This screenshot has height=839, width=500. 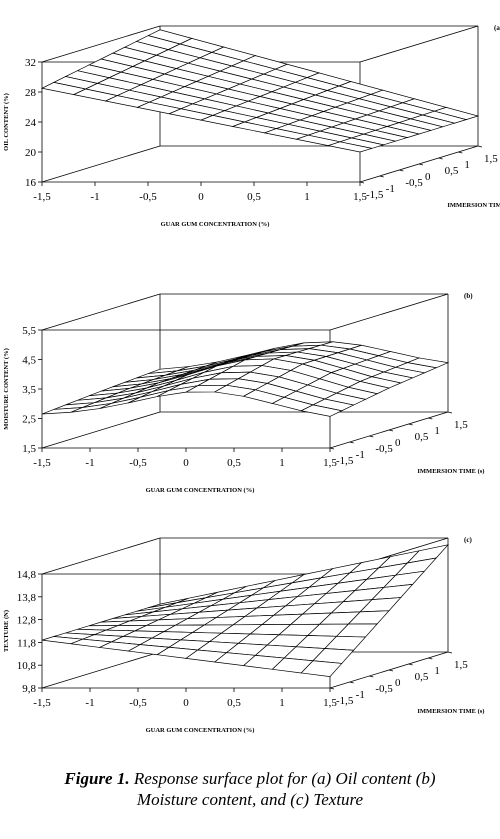 What do you see at coordinates (31, 123) in the screenshot?
I see `z-tick-label: 24` at bounding box center [31, 123].